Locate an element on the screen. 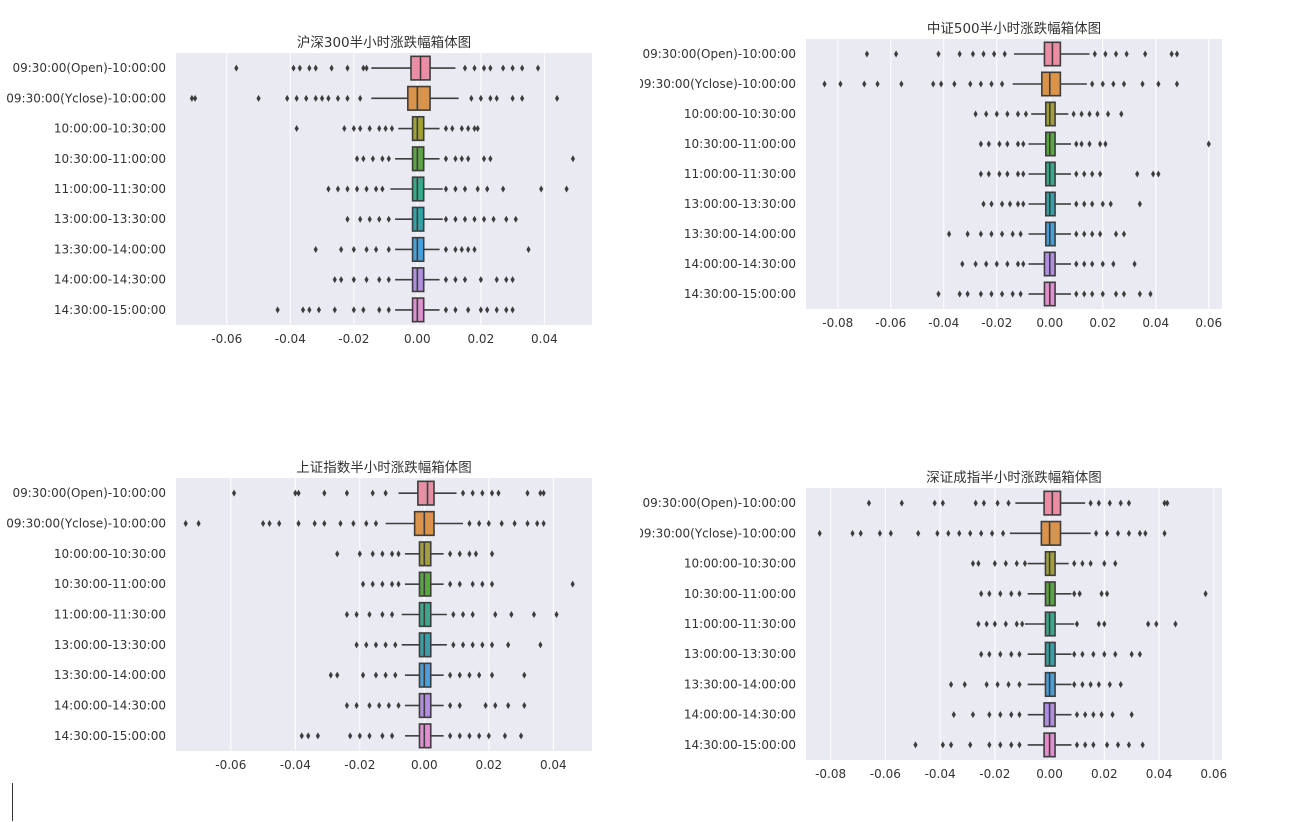 This screenshot has height=822, width=1302. y-tick-label: 14:00:00-14:30:00 is located at coordinates (740, 715).